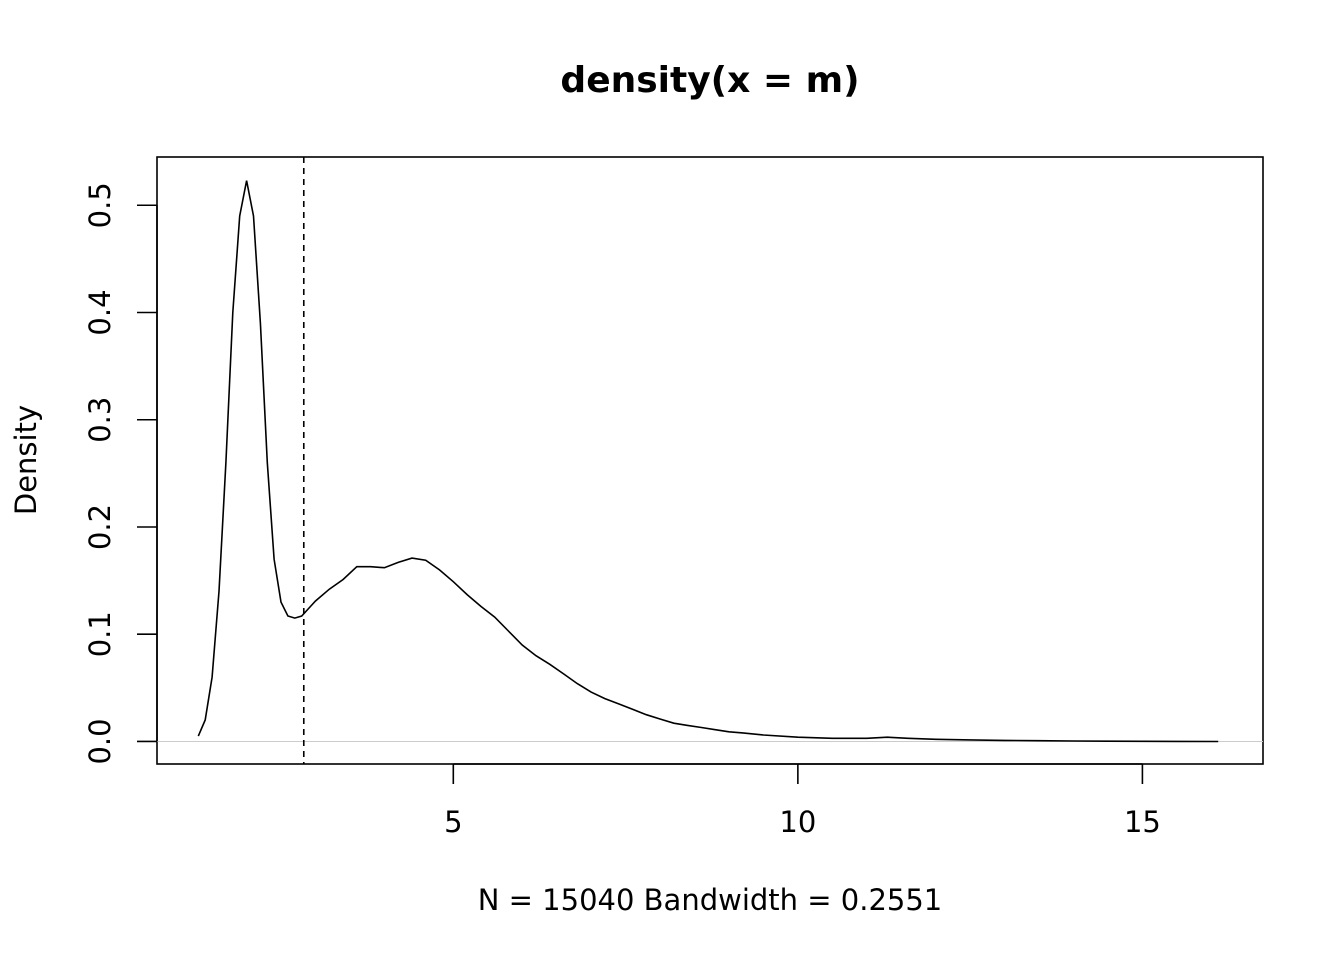 This screenshot has width=1344, height=960. What do you see at coordinates (100, 527) in the screenshot?
I see `y-tick-label: 0.2` at bounding box center [100, 527].